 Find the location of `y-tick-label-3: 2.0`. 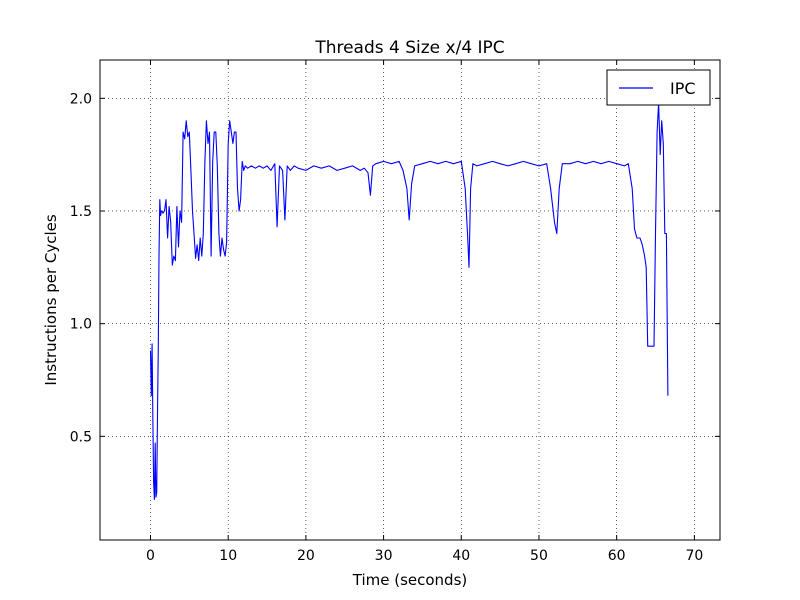

y-tick-label-3: 2.0 is located at coordinates (81, 99).